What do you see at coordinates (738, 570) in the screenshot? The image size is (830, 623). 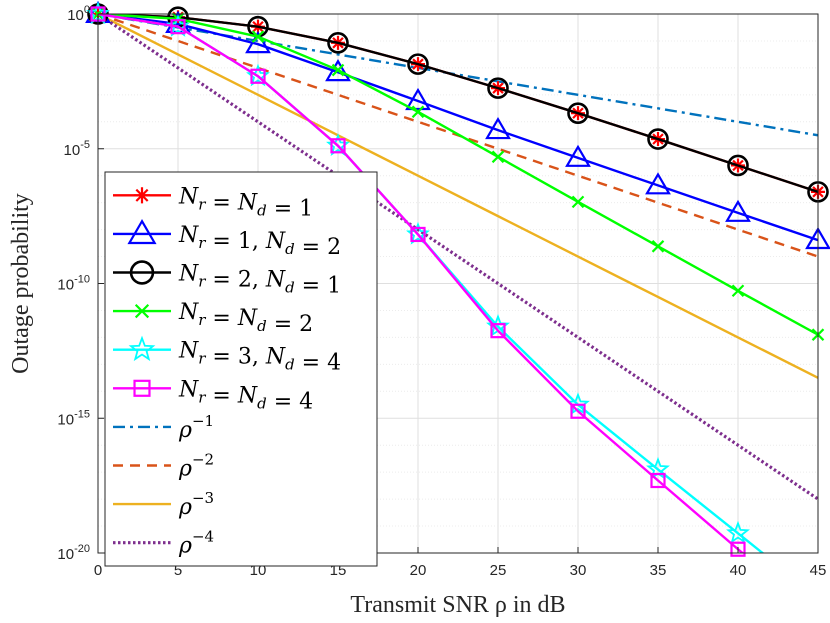 I see `x-tick-label: 40` at bounding box center [738, 570].